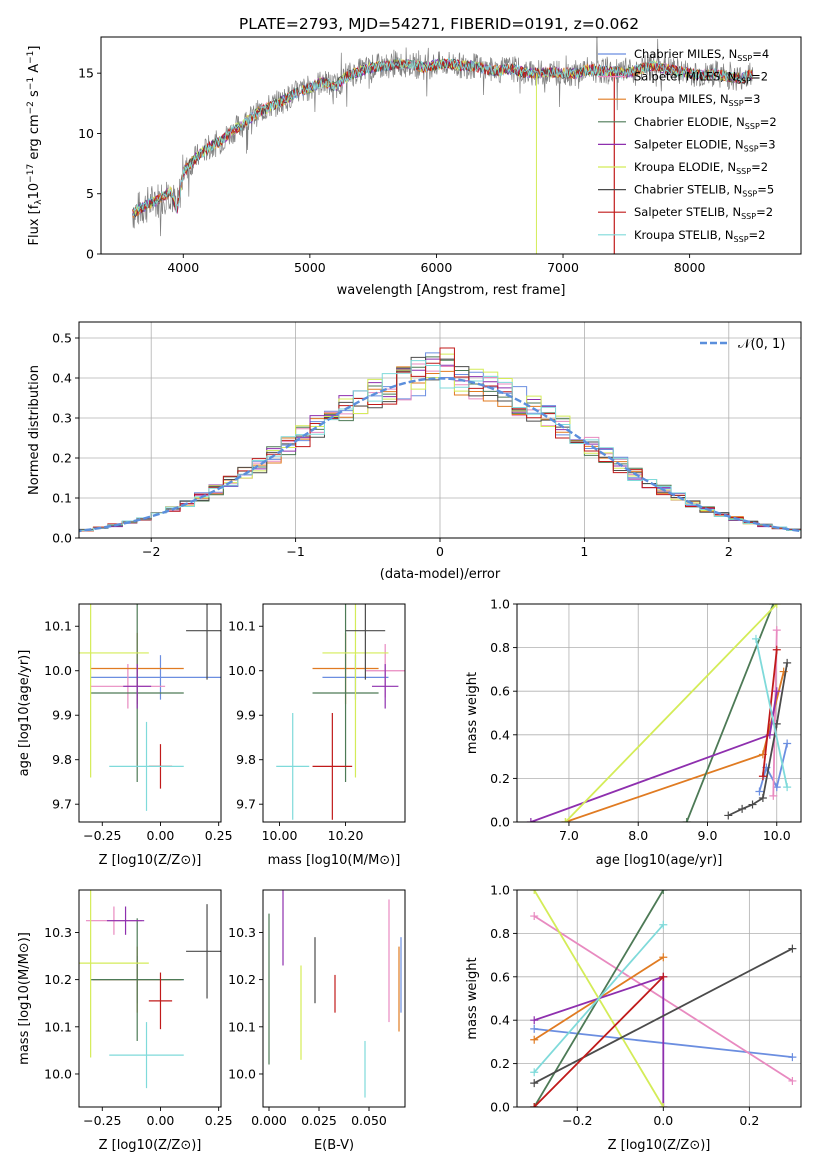  What do you see at coordinates (319, 1120) in the screenshot?
I see `x-tick-label: 0.025` at bounding box center [319, 1120].